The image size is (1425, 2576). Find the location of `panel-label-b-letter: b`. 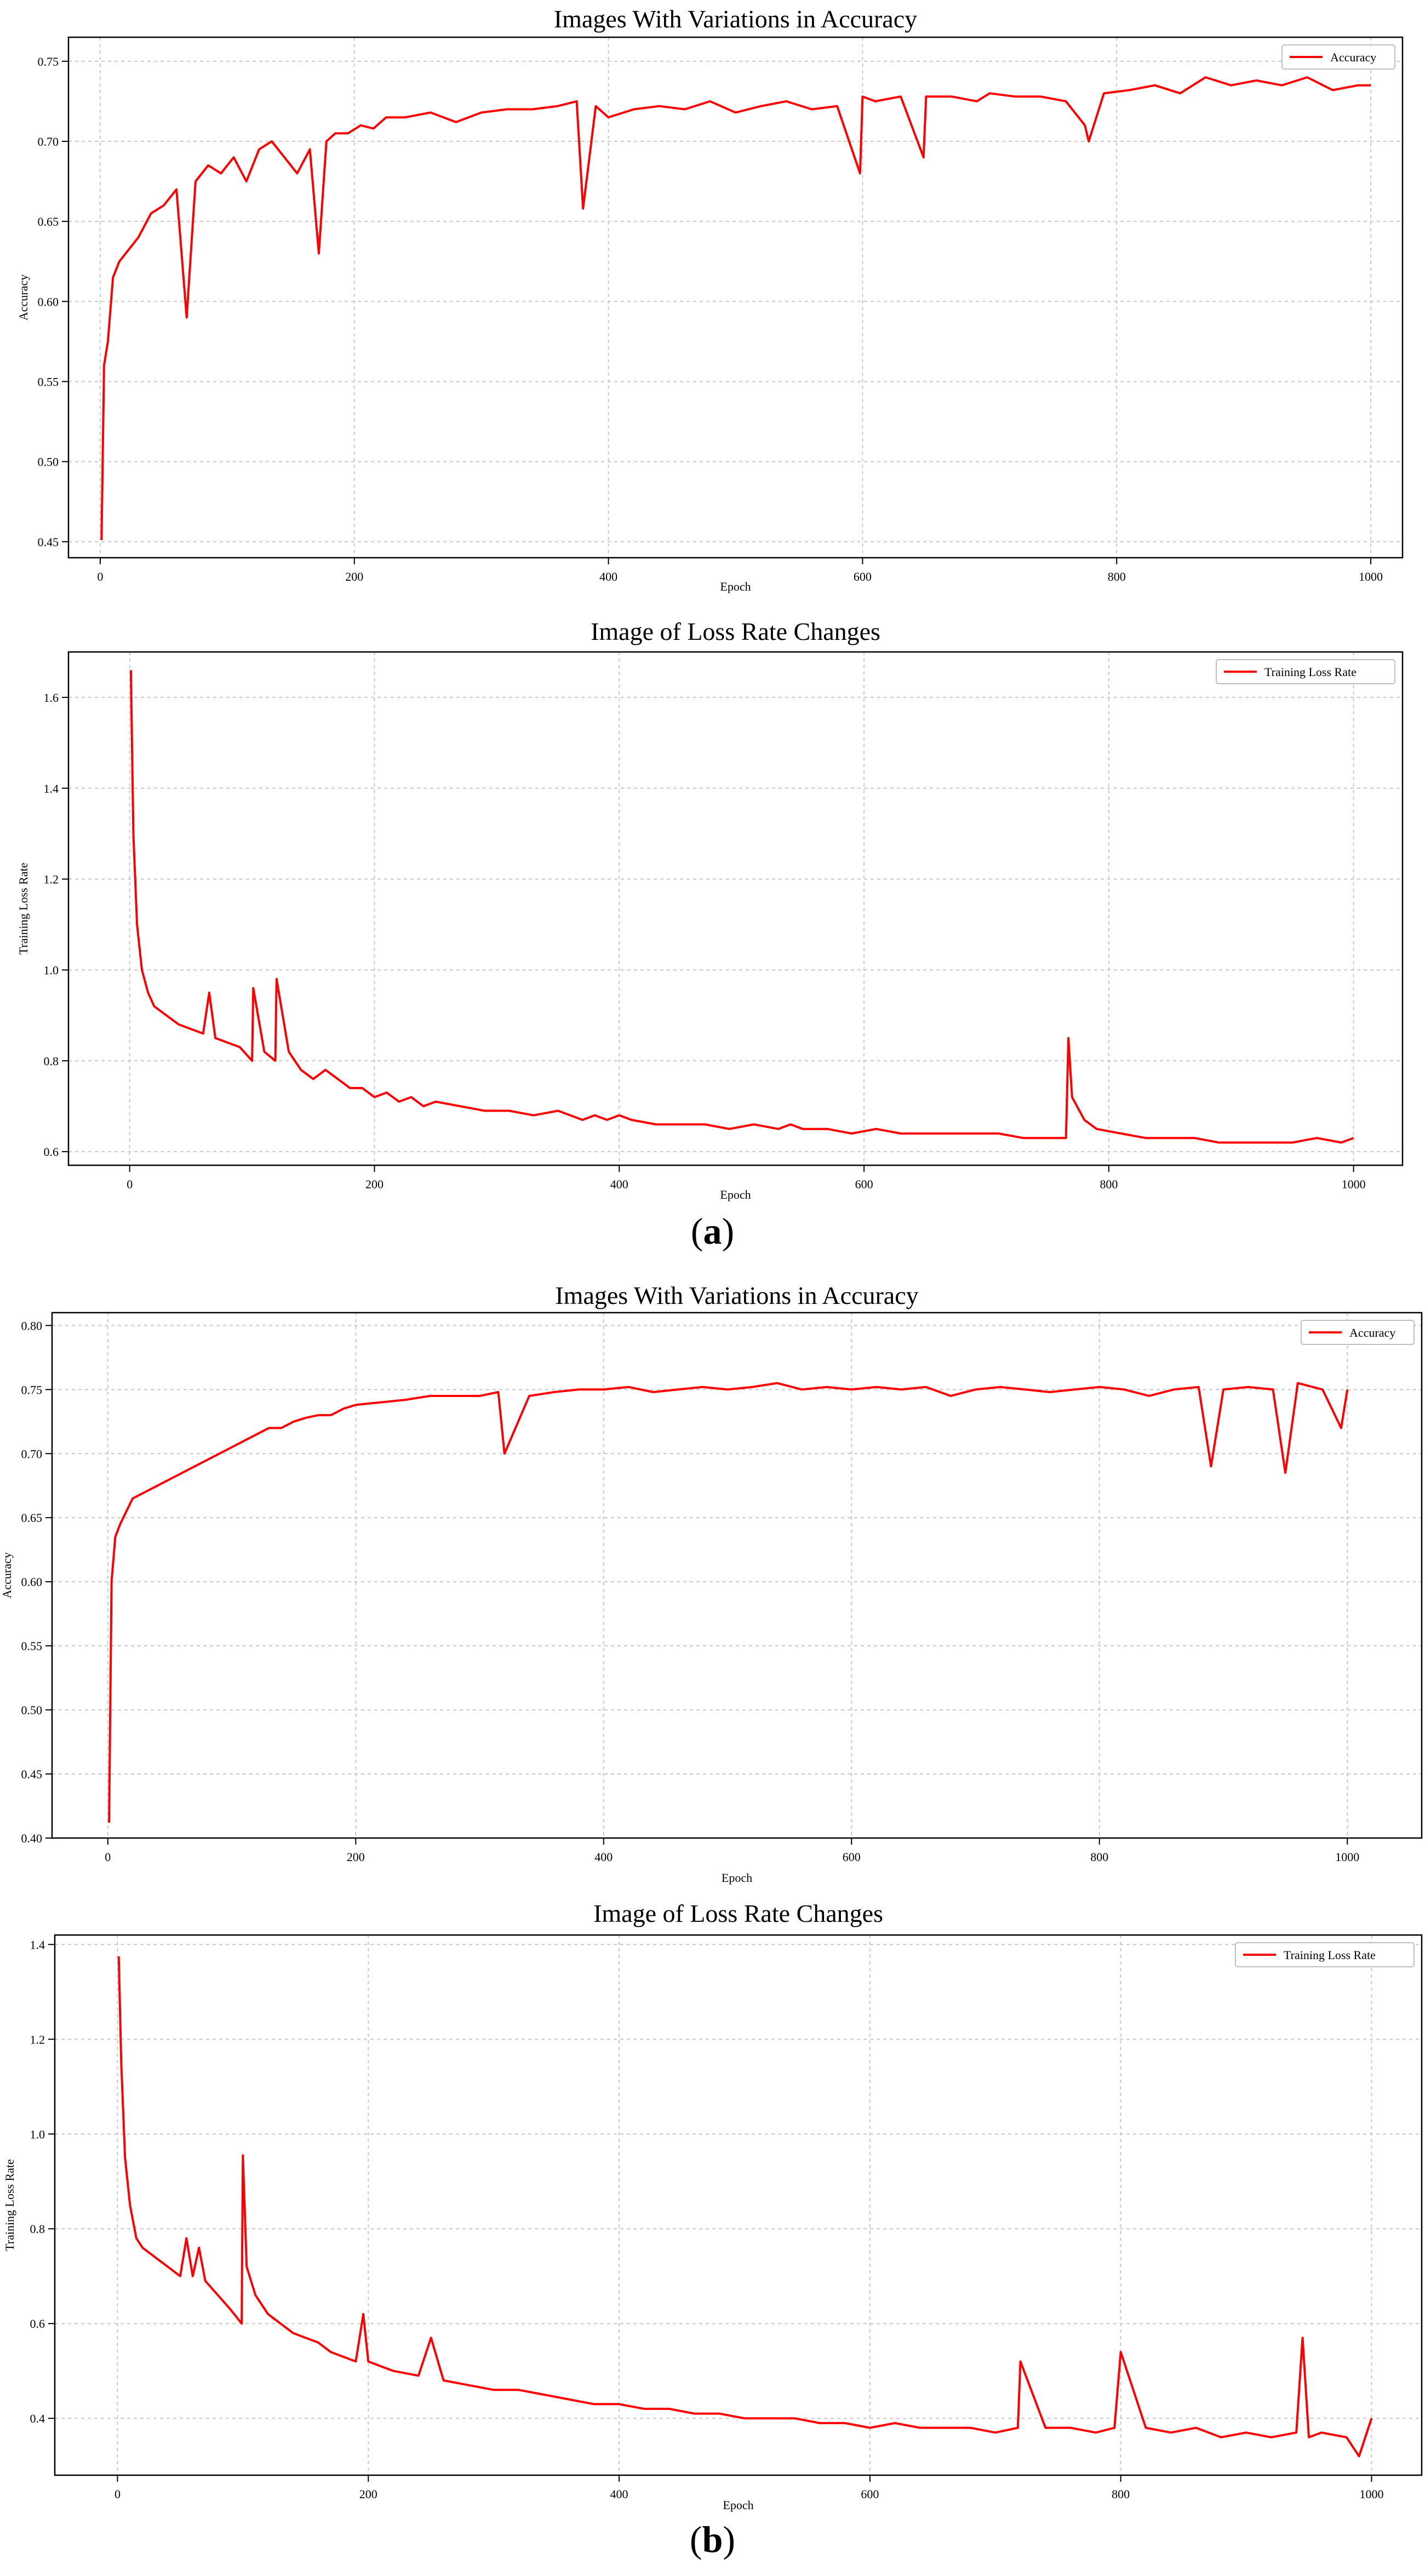

panel-label-b-letter: b is located at coordinates (712, 2539).